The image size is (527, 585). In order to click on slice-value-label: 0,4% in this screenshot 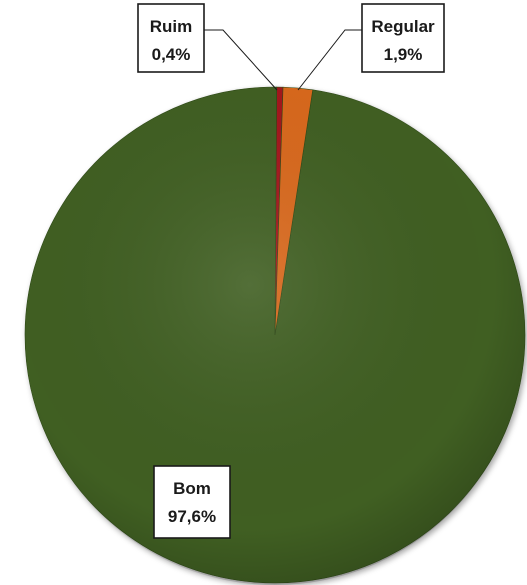, I will do `click(171, 54)`.